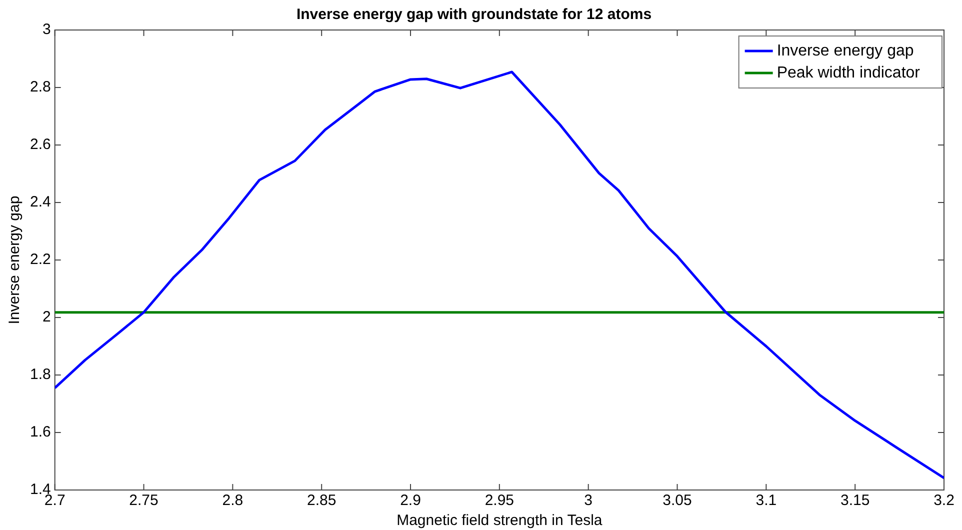 The height and width of the screenshot is (530, 962). I want to click on legend-label: Inverse energy gap, so click(845, 51).